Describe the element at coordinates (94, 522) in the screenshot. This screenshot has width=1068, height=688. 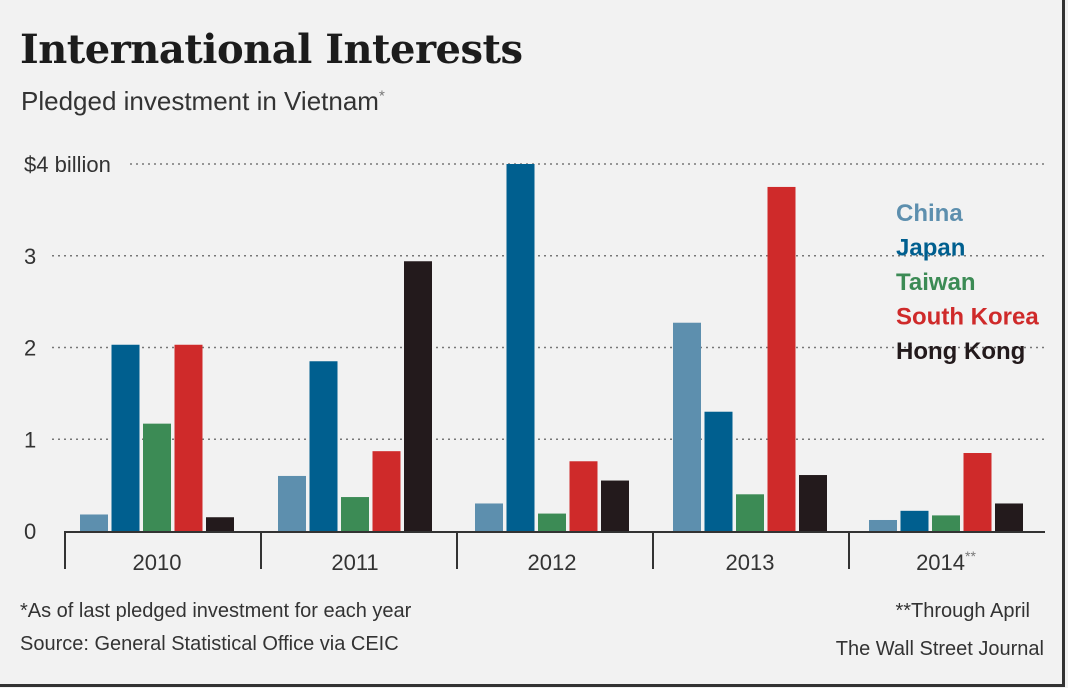
I see `bar-china-2010` at that location.